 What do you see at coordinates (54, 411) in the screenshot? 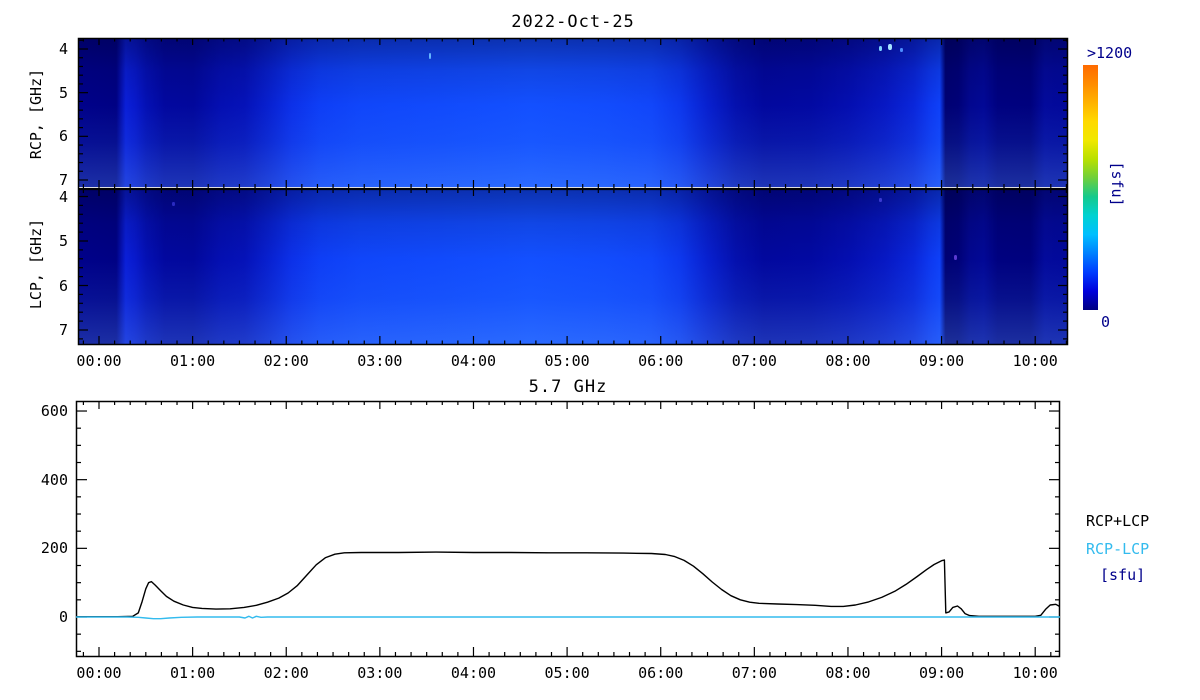
I see `tick-label: 600` at bounding box center [54, 411].